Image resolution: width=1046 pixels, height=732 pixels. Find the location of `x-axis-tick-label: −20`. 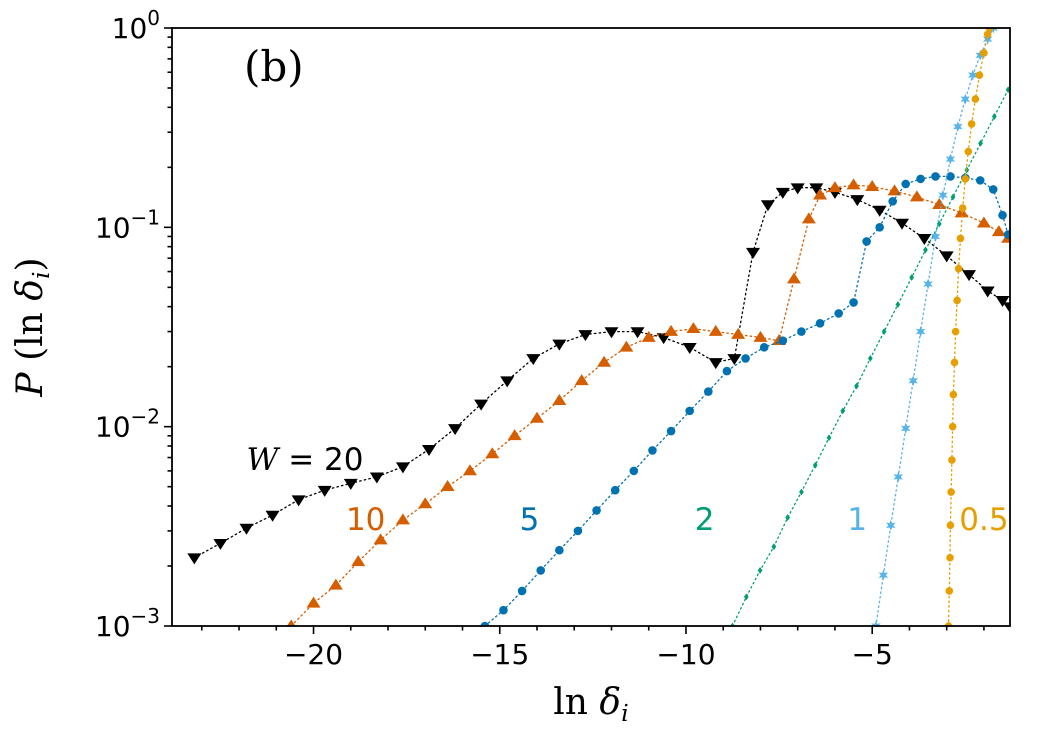

x-axis-tick-label: −20 is located at coordinates (313, 654).